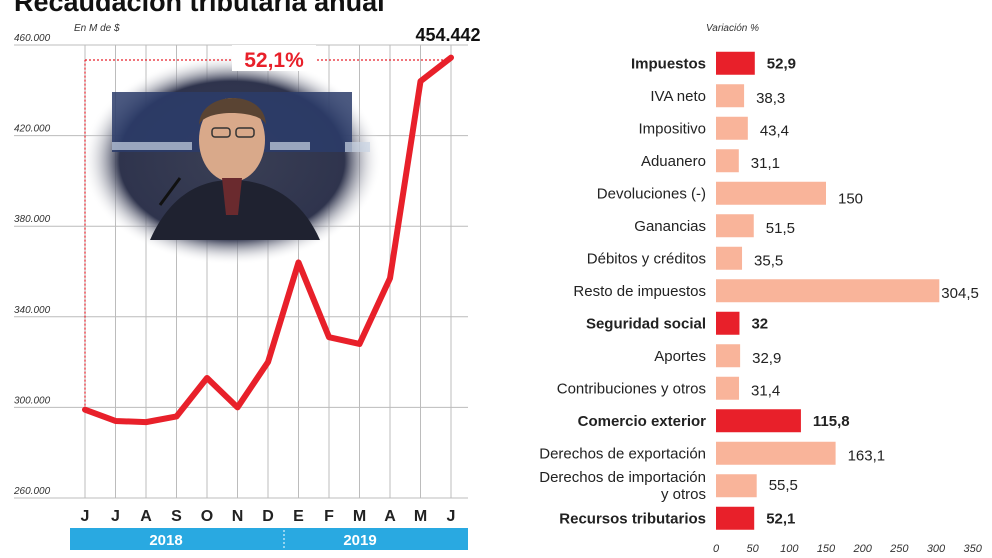  What do you see at coordinates (960, 293) in the screenshot?
I see `value-label: 304,5` at bounding box center [960, 293].